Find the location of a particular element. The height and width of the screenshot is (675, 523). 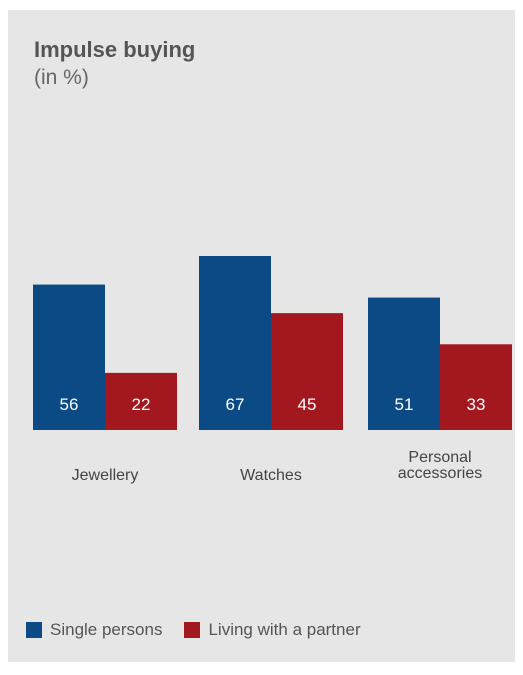

category-label-0: Jewellery is located at coordinates (105, 475).